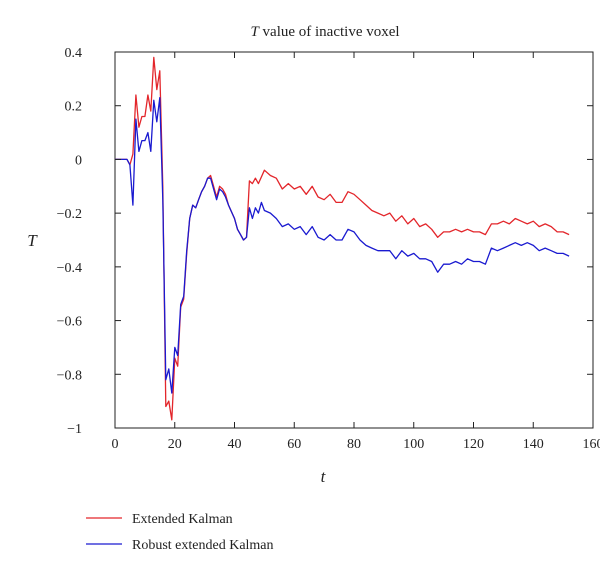  I want to click on x-axis-label: t, so click(324, 476).